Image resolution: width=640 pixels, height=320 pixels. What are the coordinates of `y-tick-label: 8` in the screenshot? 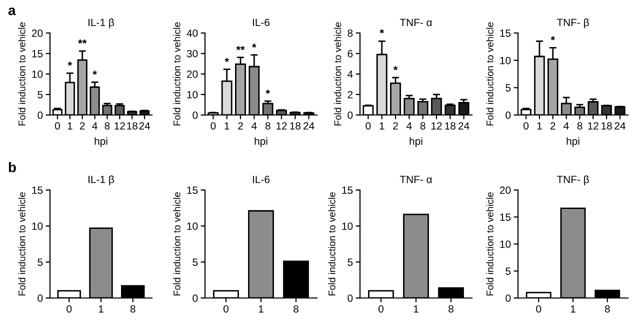 It's located at (350, 33).